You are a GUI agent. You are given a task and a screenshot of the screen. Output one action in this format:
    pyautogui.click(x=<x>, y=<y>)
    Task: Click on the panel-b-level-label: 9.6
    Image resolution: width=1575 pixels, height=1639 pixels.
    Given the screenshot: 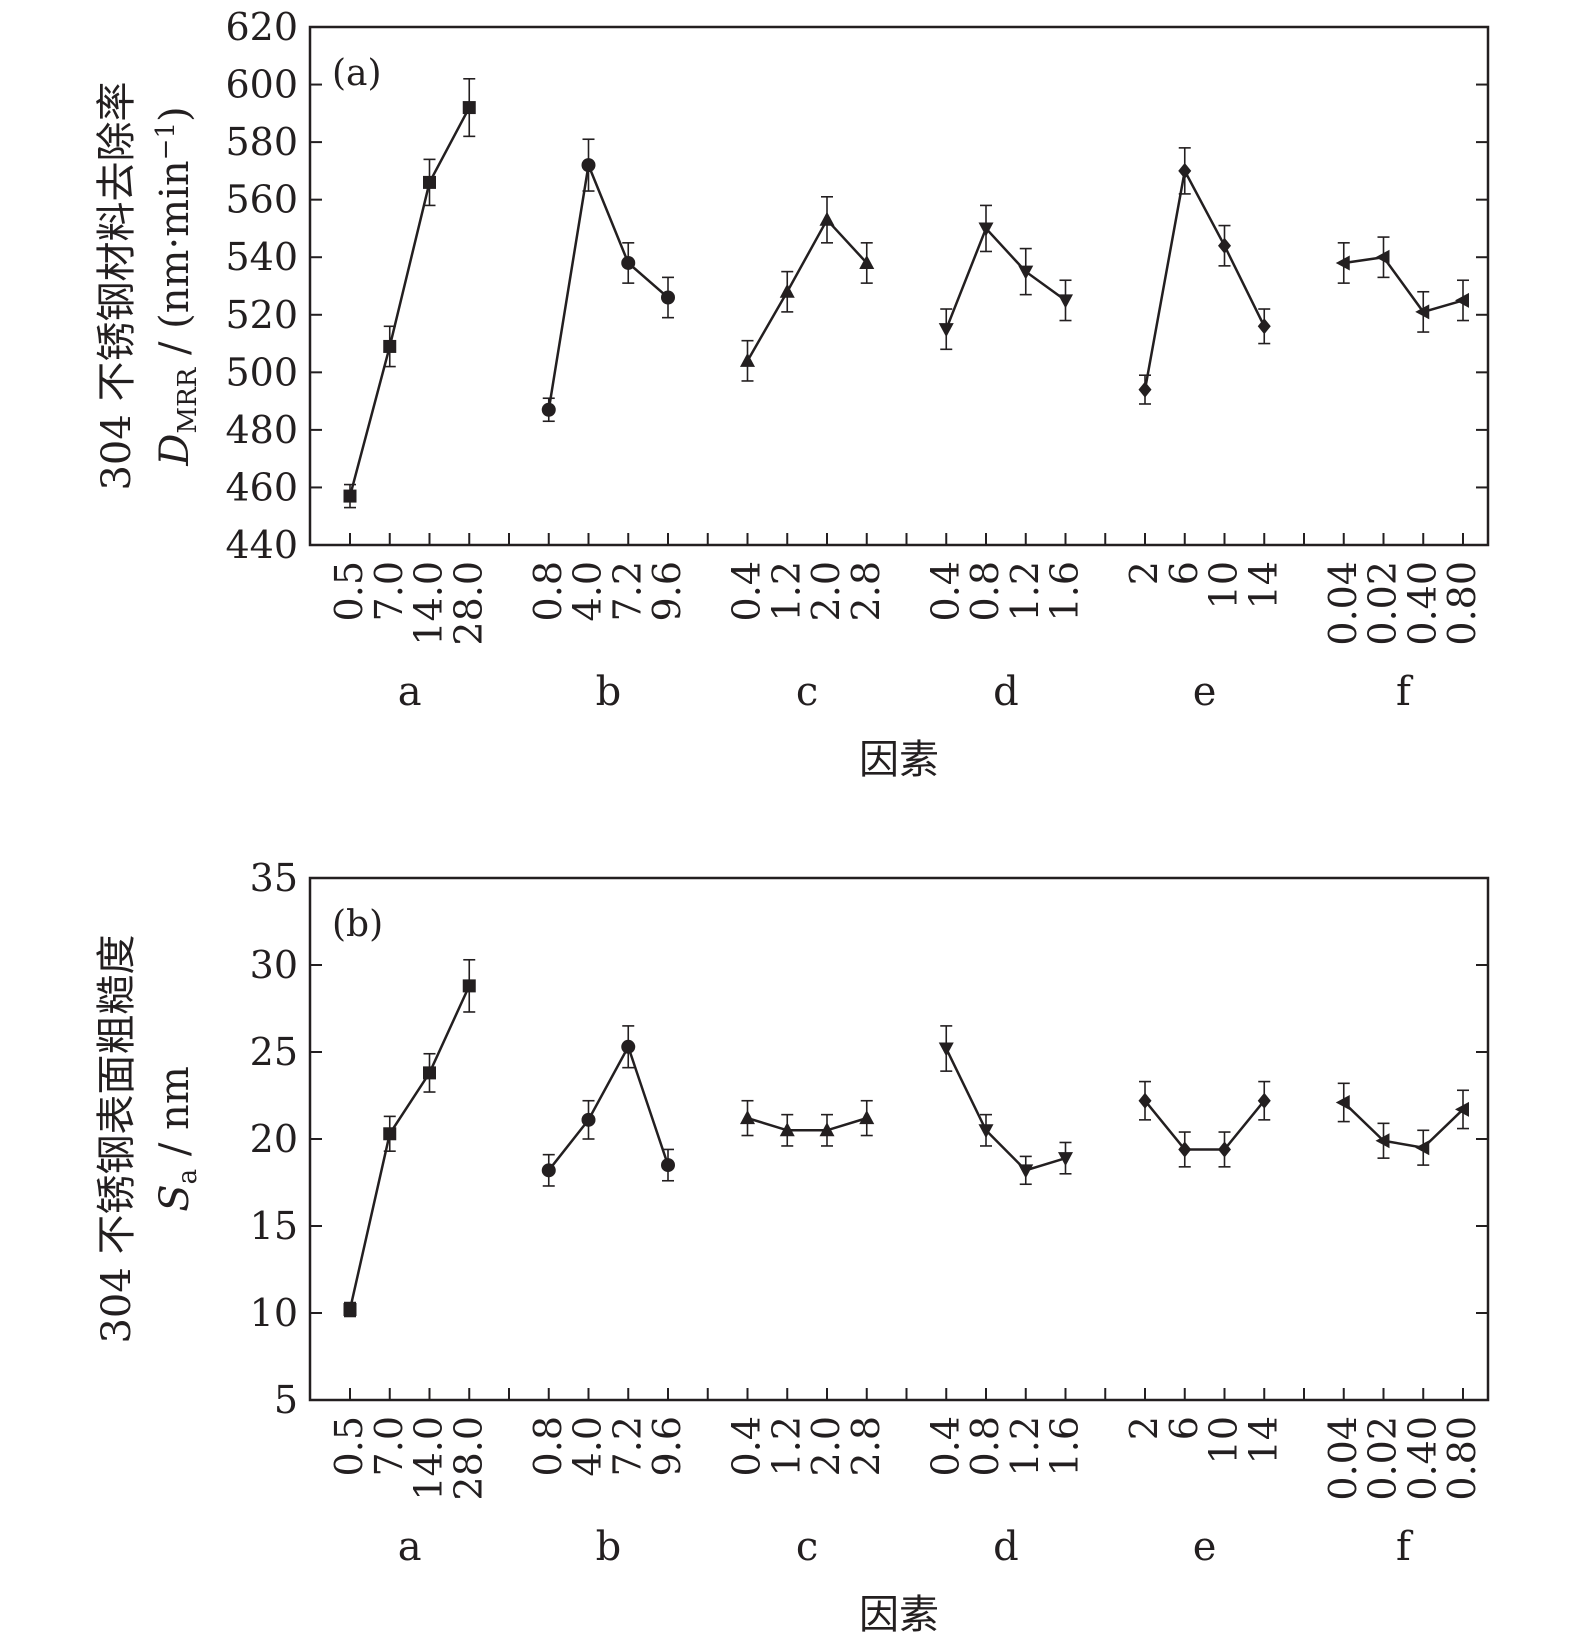 What is the action you would take?
    pyautogui.click(x=667, y=1446)
    